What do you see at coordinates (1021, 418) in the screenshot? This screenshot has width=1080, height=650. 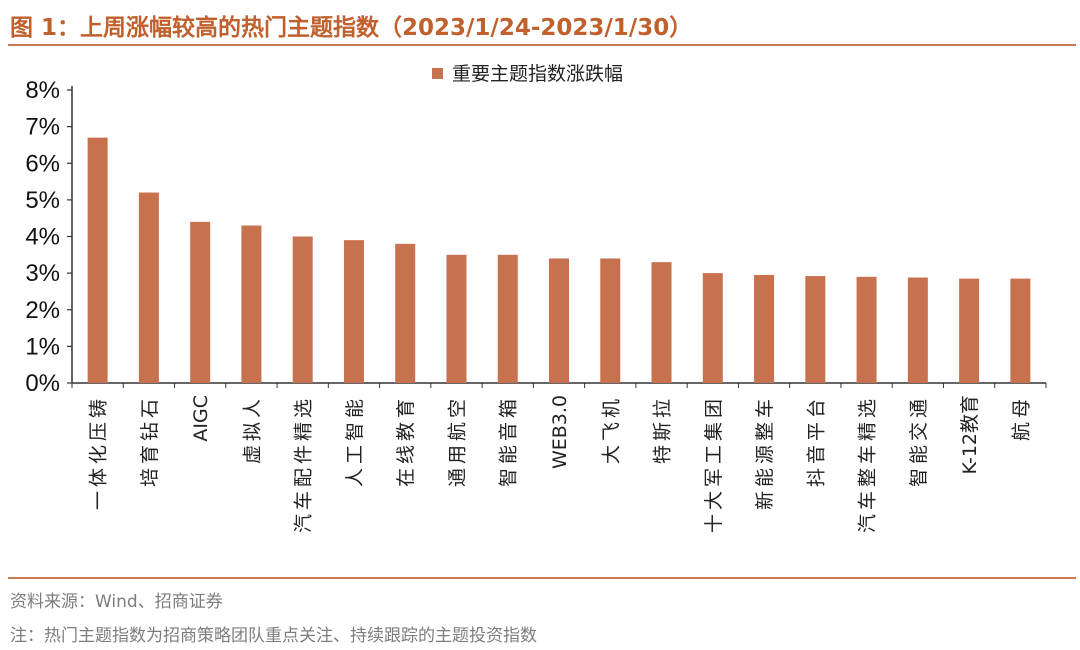 I see `category-label: 航母` at bounding box center [1021, 418].